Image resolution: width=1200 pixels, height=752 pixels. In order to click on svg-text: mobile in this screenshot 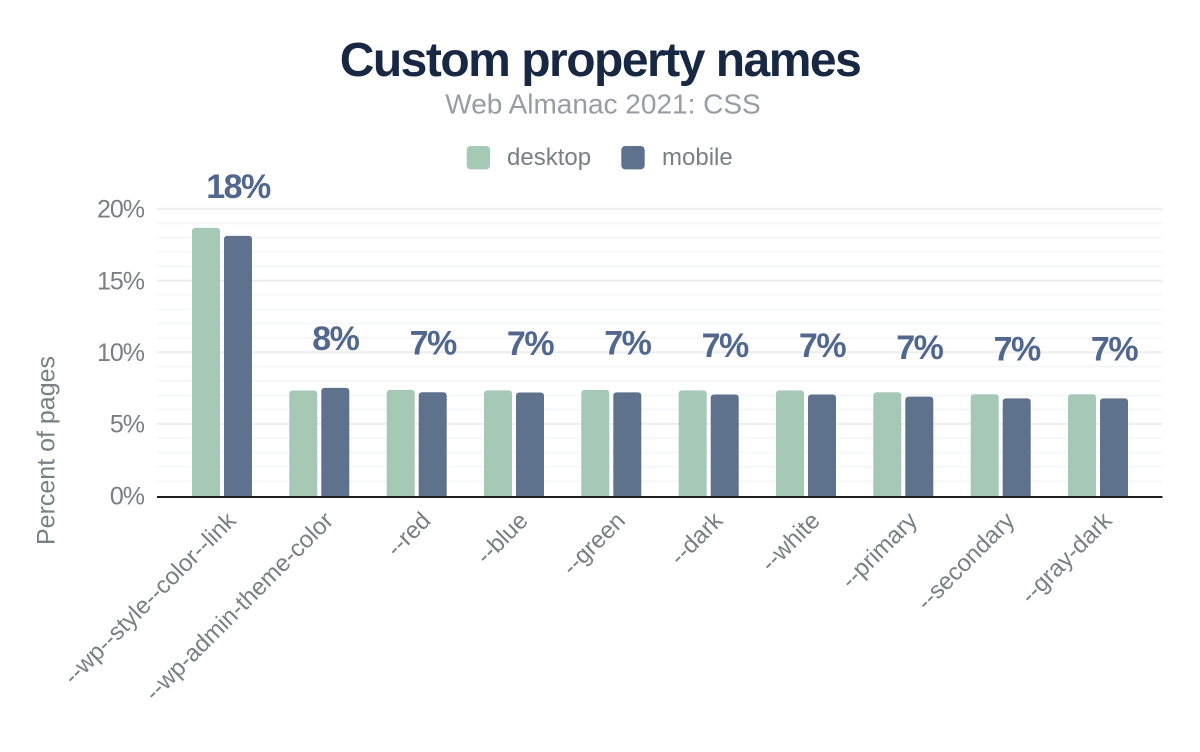, I will do `click(697, 157)`.